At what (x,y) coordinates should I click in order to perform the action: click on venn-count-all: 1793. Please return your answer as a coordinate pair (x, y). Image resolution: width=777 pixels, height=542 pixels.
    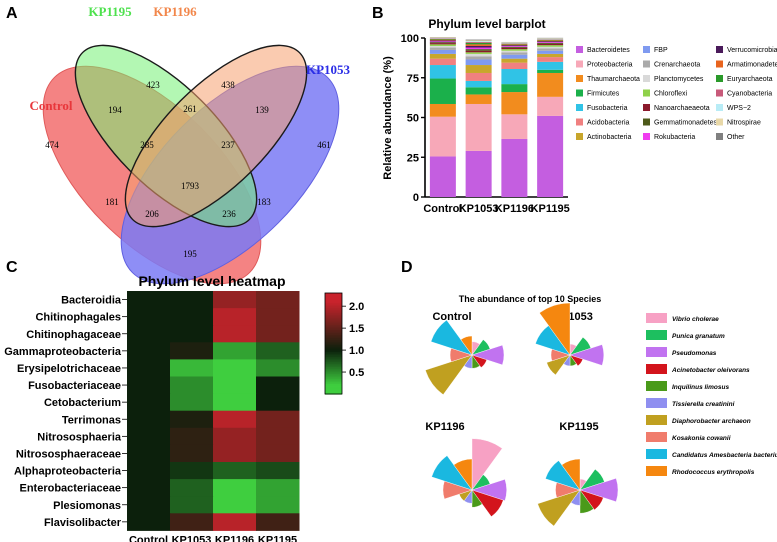
    Looking at the image, I should click on (190, 186).